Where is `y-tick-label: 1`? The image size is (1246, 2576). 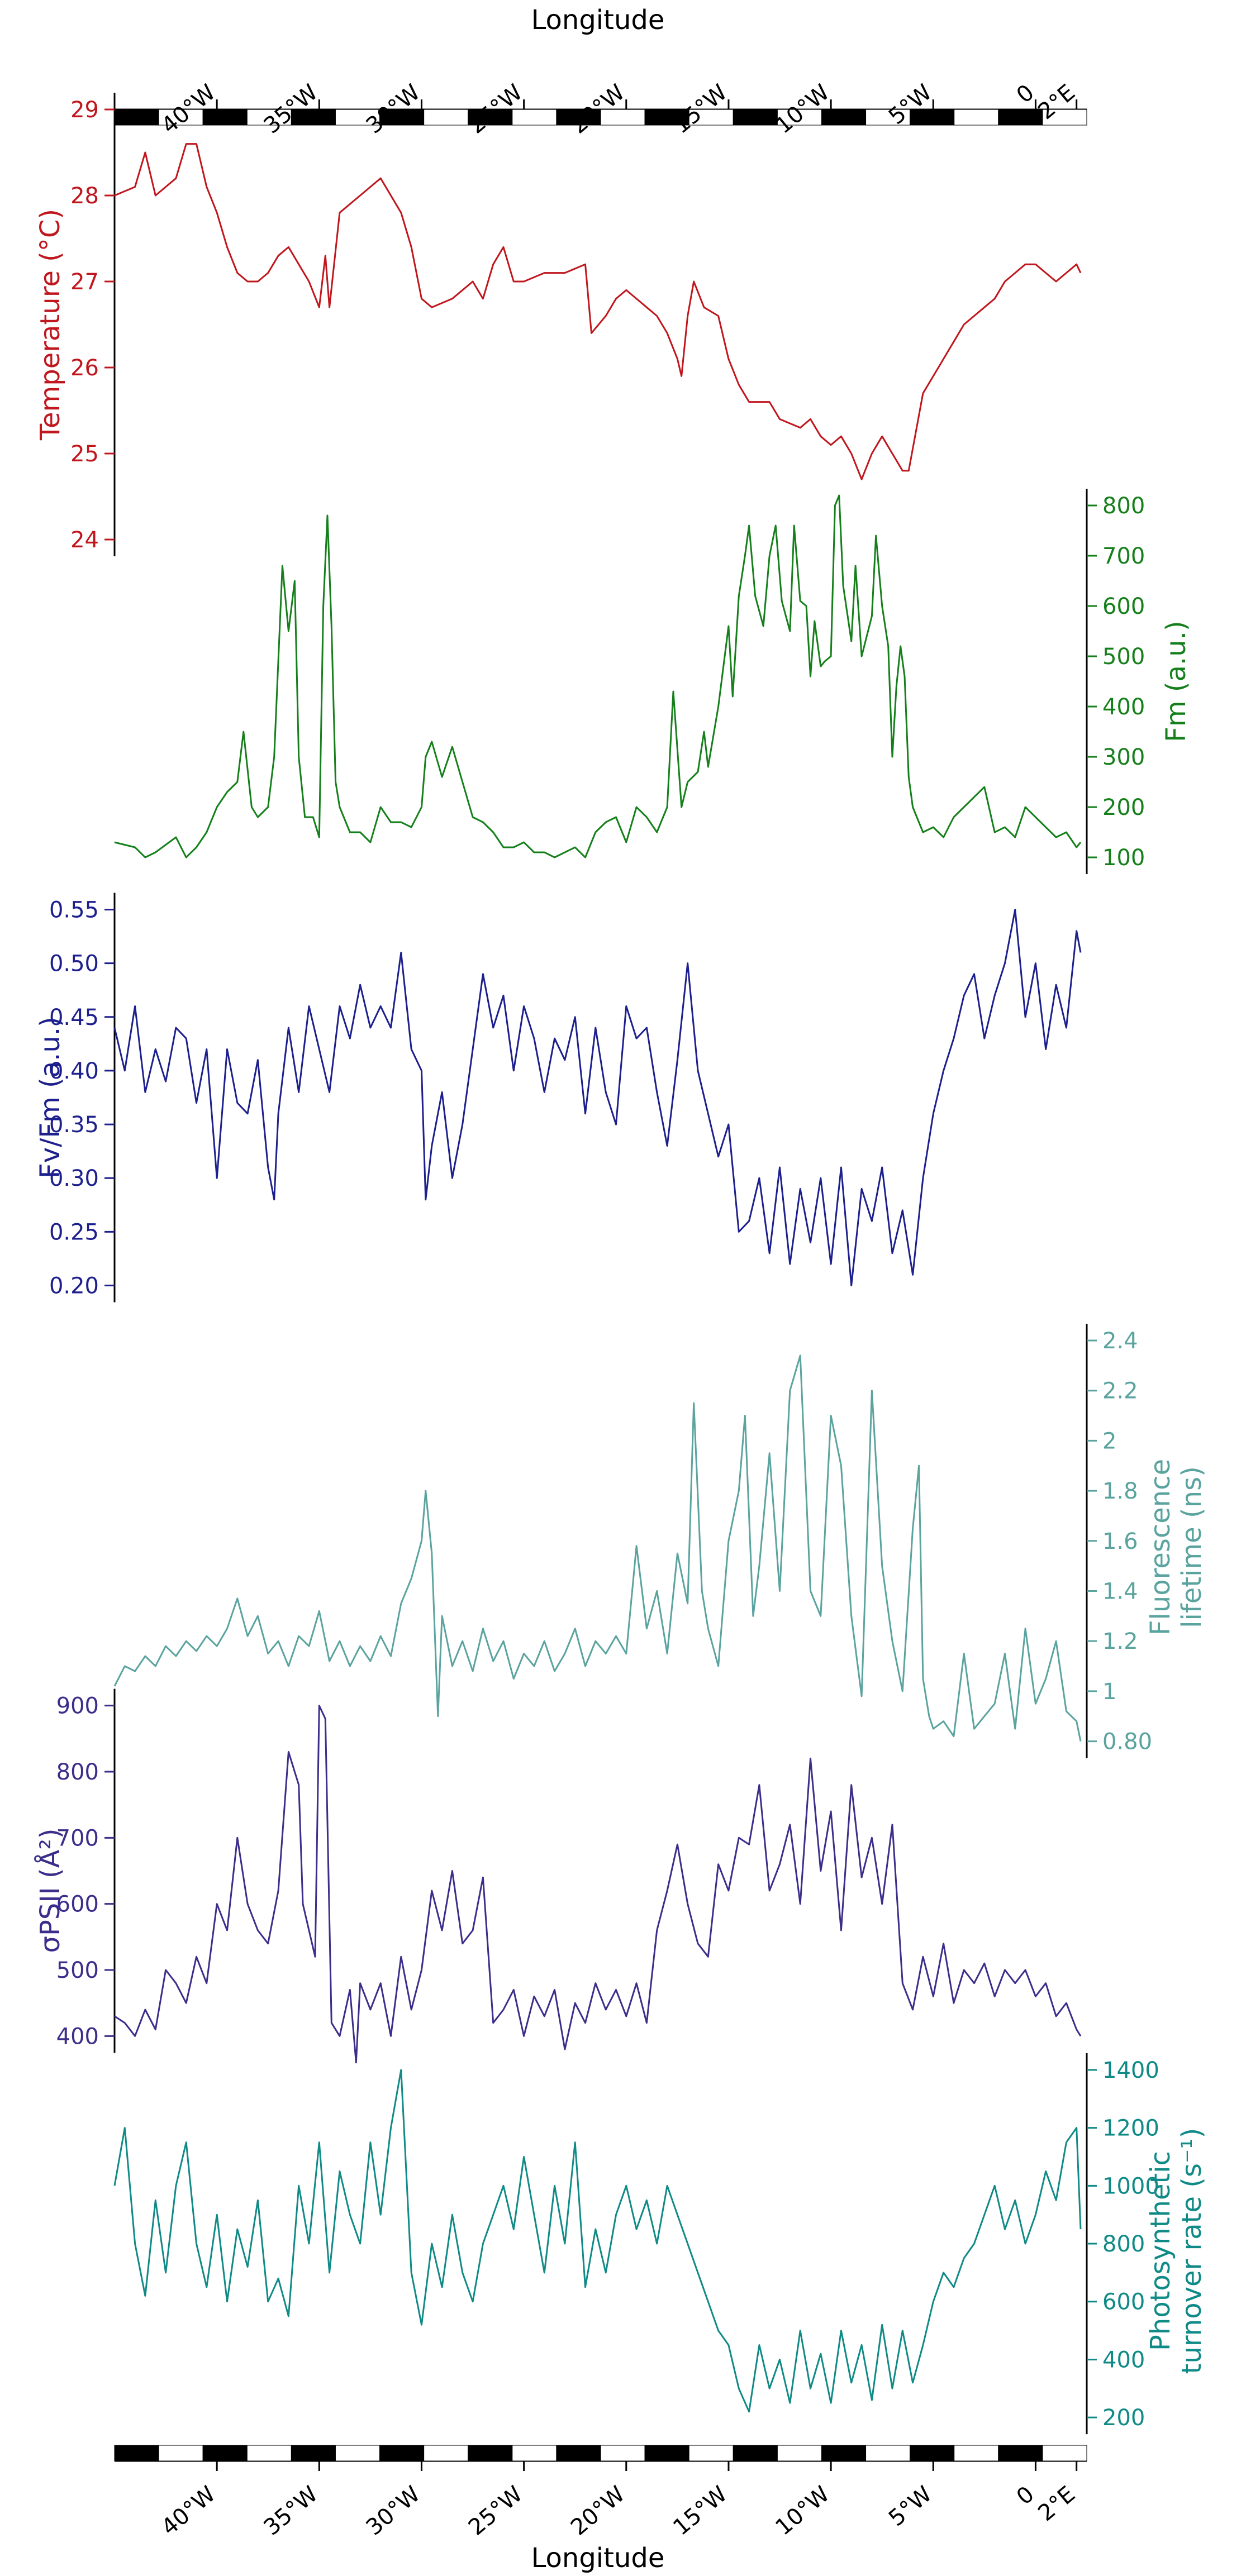
y-tick-label: 1 is located at coordinates (1109, 1692).